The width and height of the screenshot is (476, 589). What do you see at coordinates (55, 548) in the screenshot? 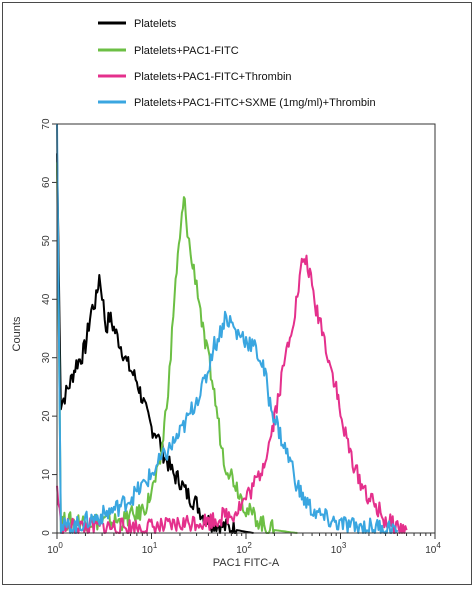
I see `x-tick-label: 10⁰` at bounding box center [55, 548].